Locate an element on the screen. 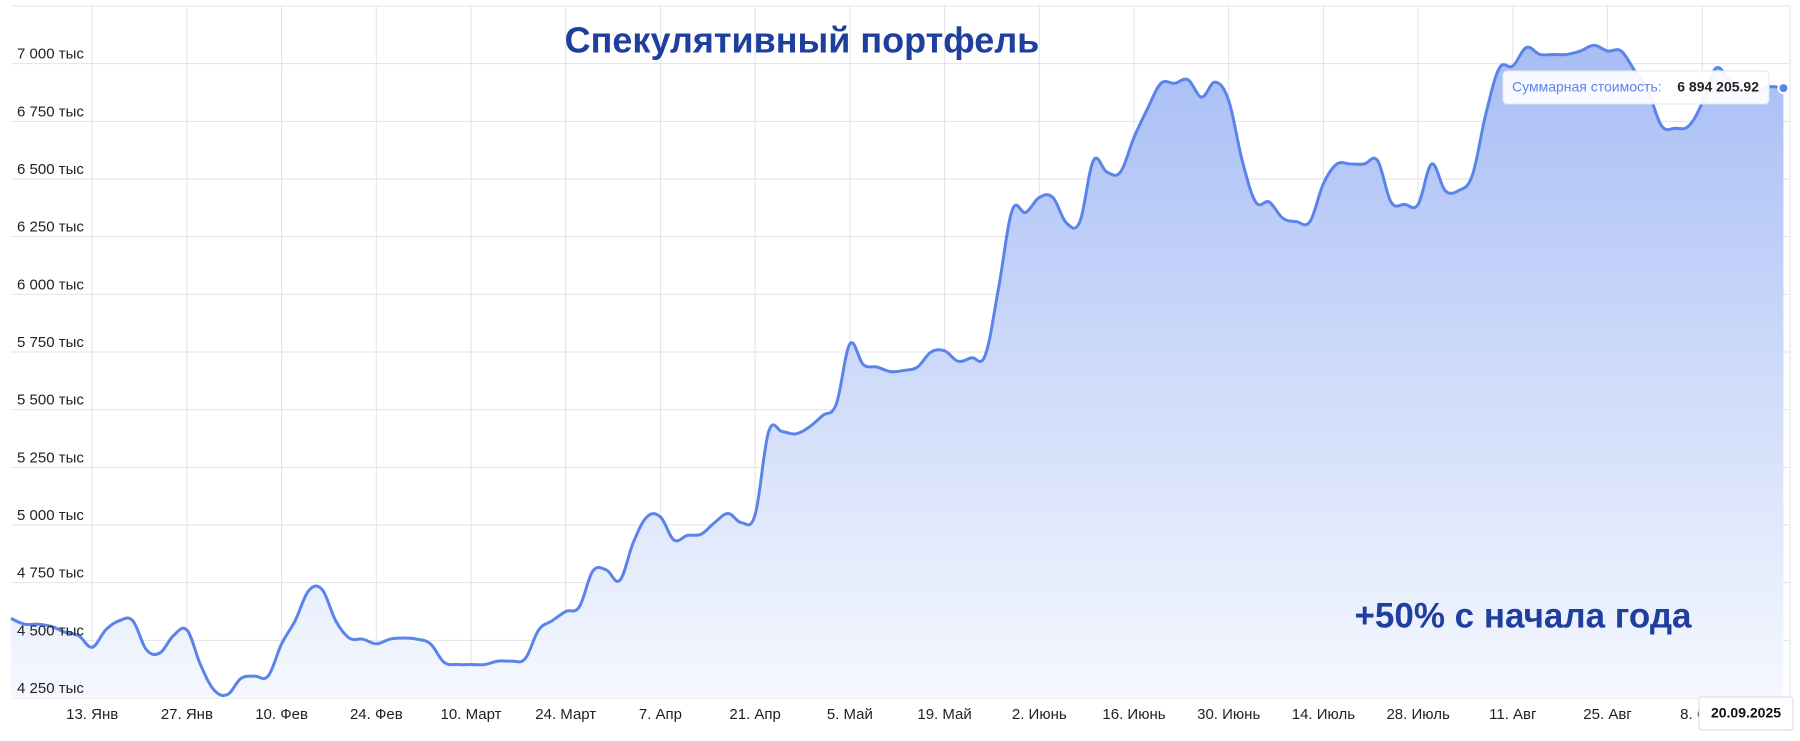  tooltip: Суммарная стоимость: 6 894 205.92 is located at coordinates (1636, 87).